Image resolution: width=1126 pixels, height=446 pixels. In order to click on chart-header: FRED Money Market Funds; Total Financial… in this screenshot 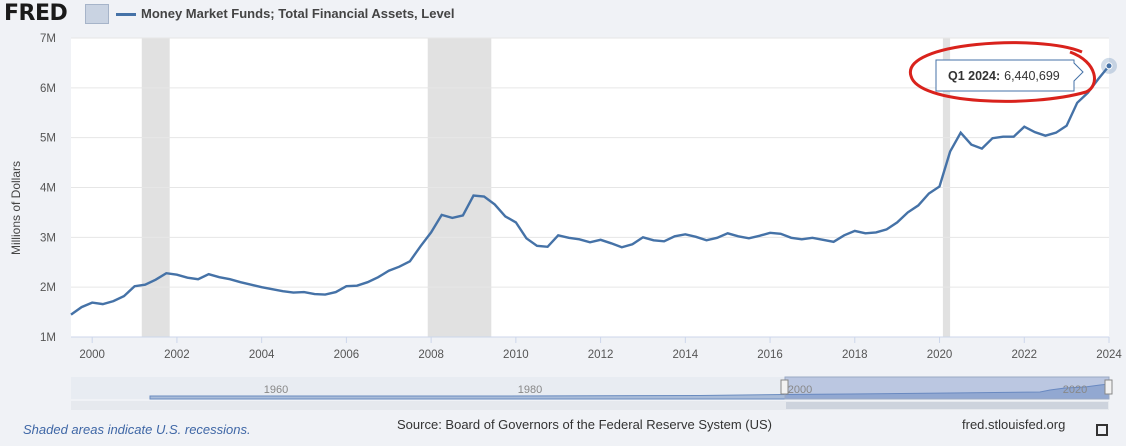, I will do `click(563, 15)`.